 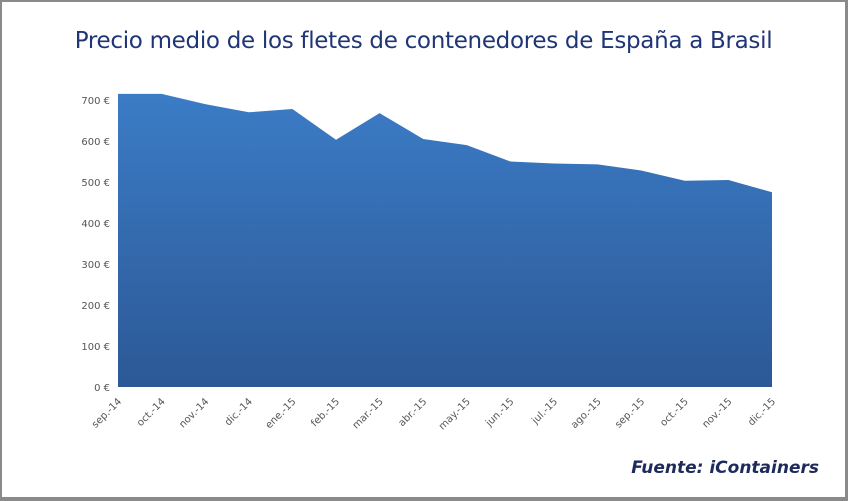 What do you see at coordinates (718, 413) in the screenshot?
I see `x-tick-label: nov.-15` at bounding box center [718, 413].